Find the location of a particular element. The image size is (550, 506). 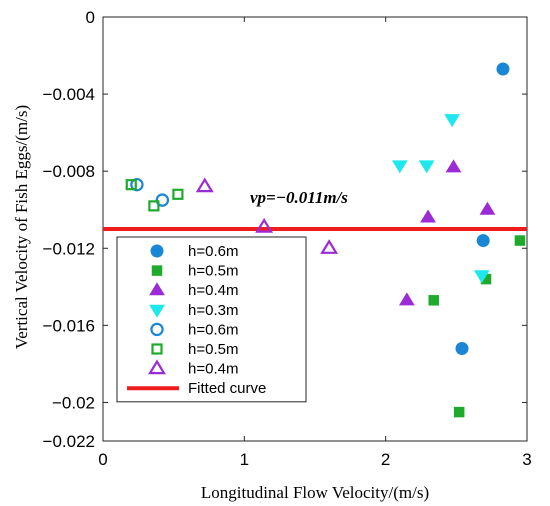

y-tick-label: −0.008 is located at coordinates (69, 171).